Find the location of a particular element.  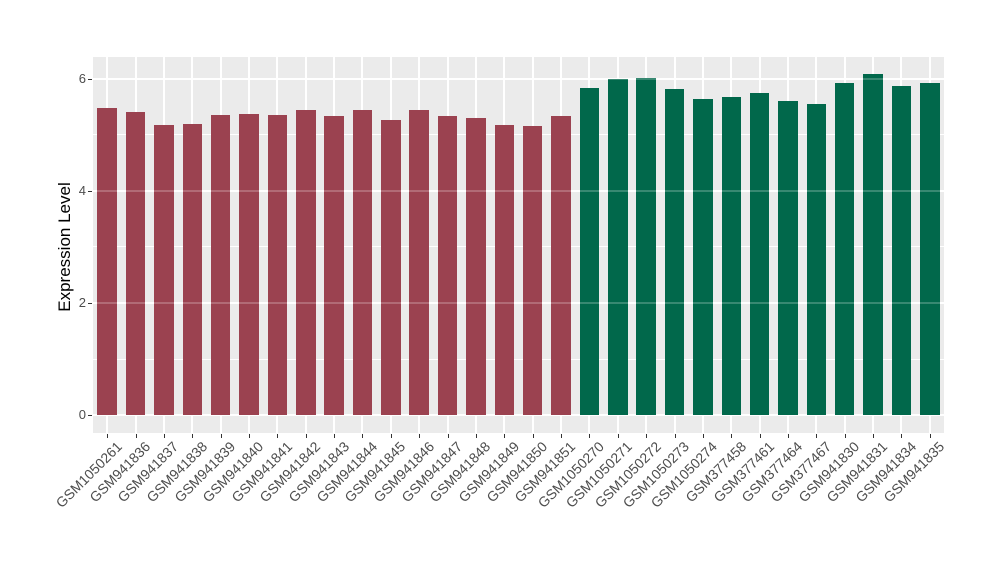

y-tick-label: 0 is located at coordinates (82, 415).